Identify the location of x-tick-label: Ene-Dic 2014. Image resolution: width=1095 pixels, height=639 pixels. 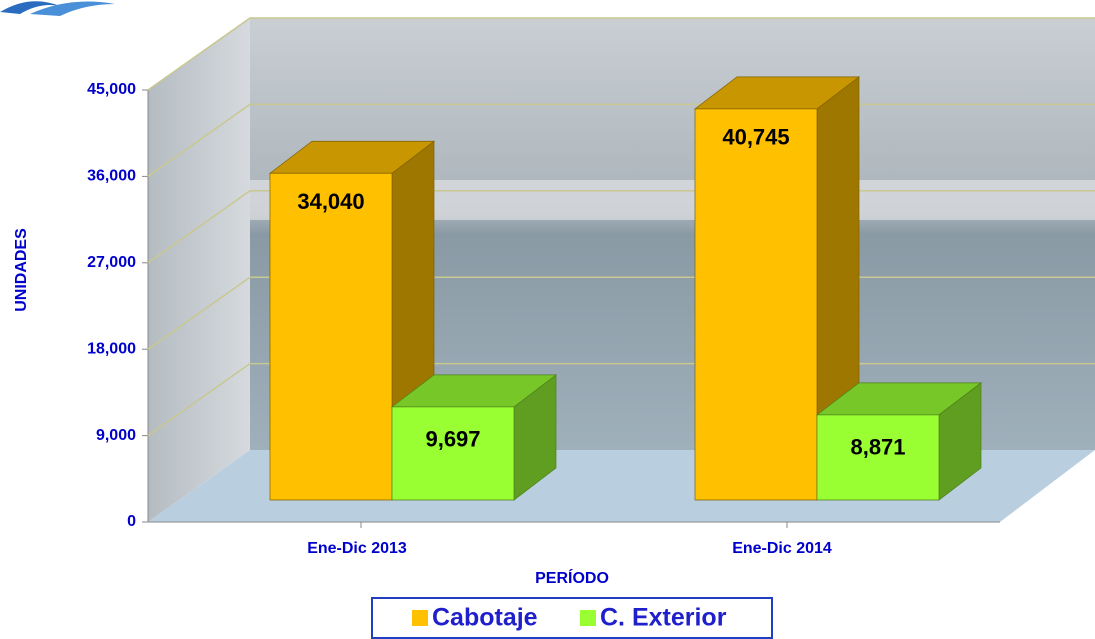
(782, 548).